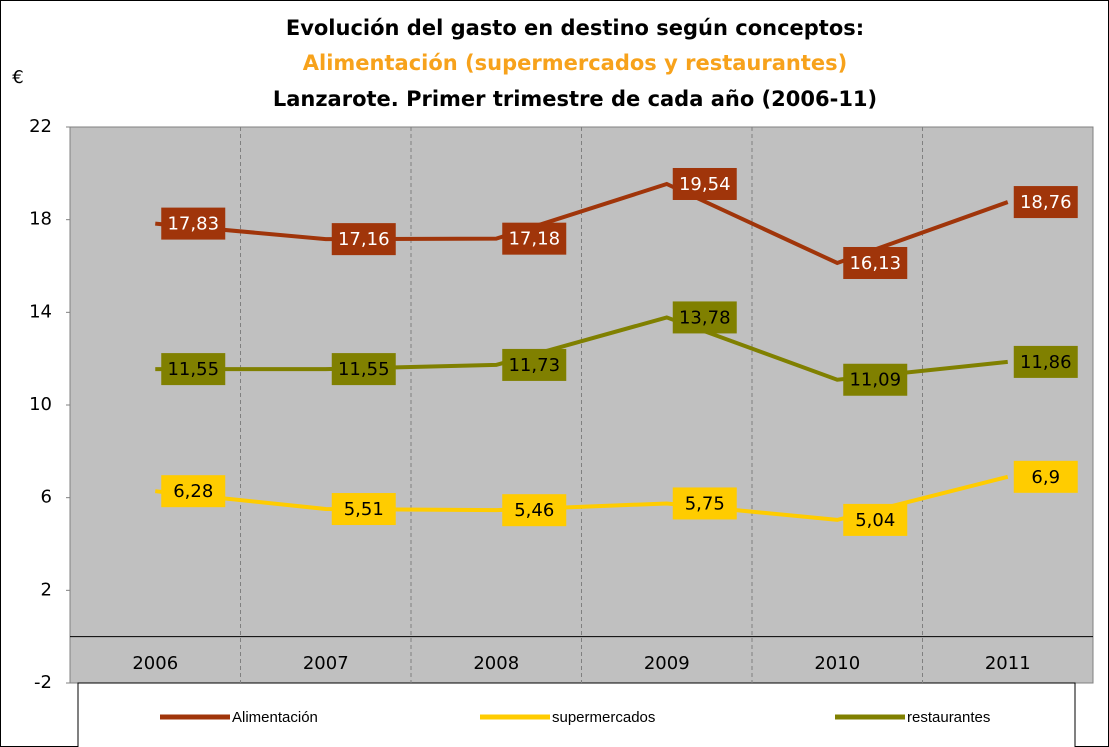  What do you see at coordinates (40, 126) in the screenshot?
I see `y-tick-label: 22` at bounding box center [40, 126].